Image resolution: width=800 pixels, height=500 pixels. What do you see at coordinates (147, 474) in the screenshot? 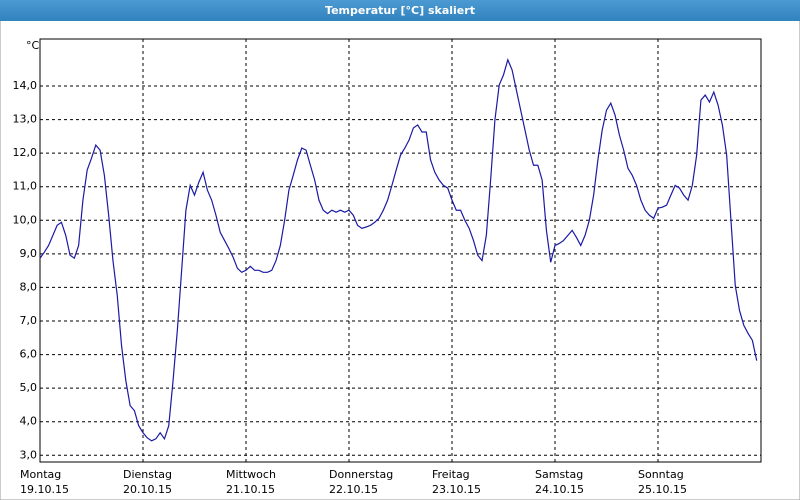
I see `x-tick-label: Dienstag` at bounding box center [147, 474].